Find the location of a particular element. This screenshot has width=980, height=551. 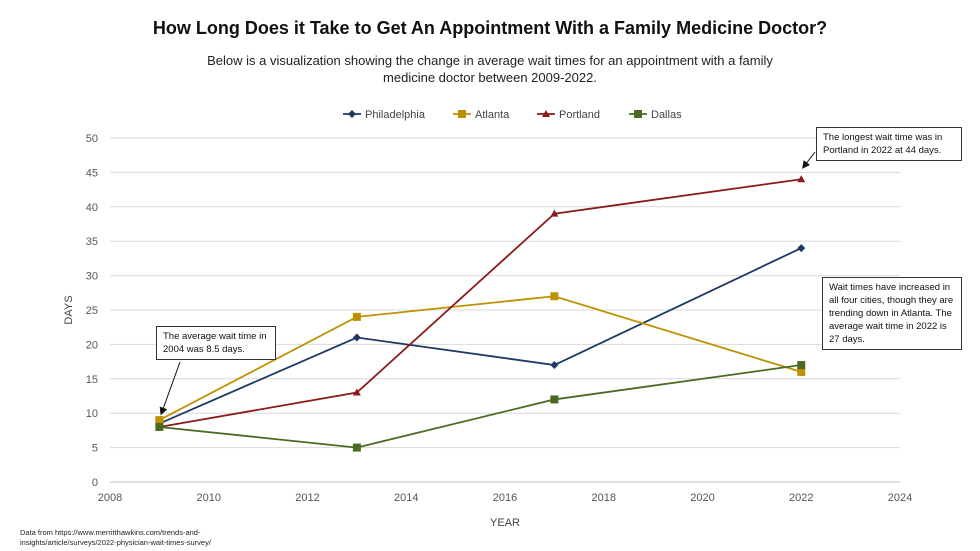

legend: Philadelphia Atlanta Portland Dallas is located at coordinates (512, 115).